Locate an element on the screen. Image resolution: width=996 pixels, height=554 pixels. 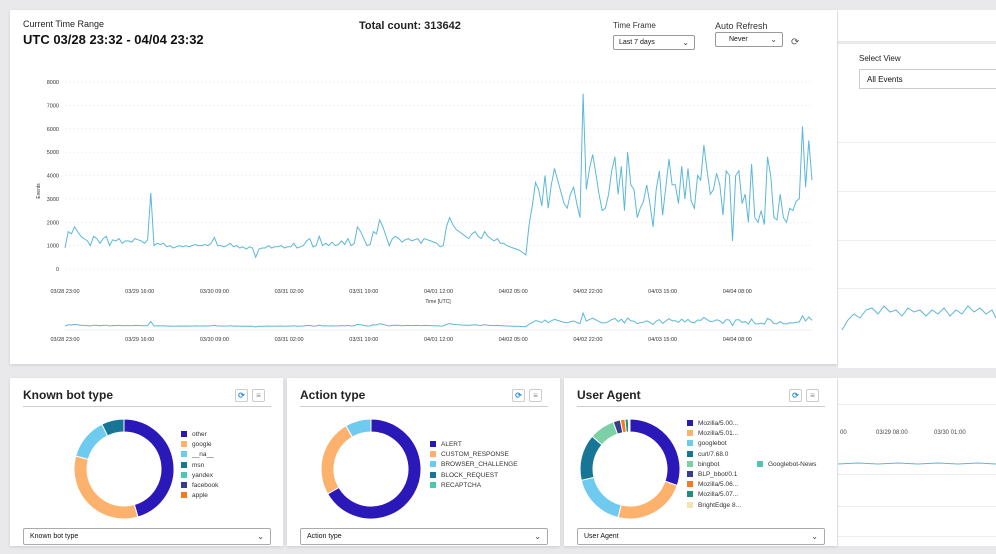
events-overview-line is located at coordinates (438, 319).